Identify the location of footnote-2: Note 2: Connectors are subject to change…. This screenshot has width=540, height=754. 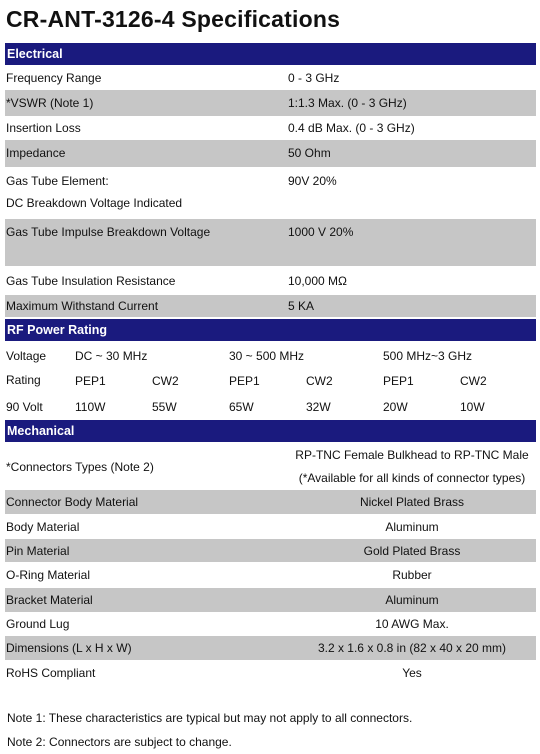
(119, 742).